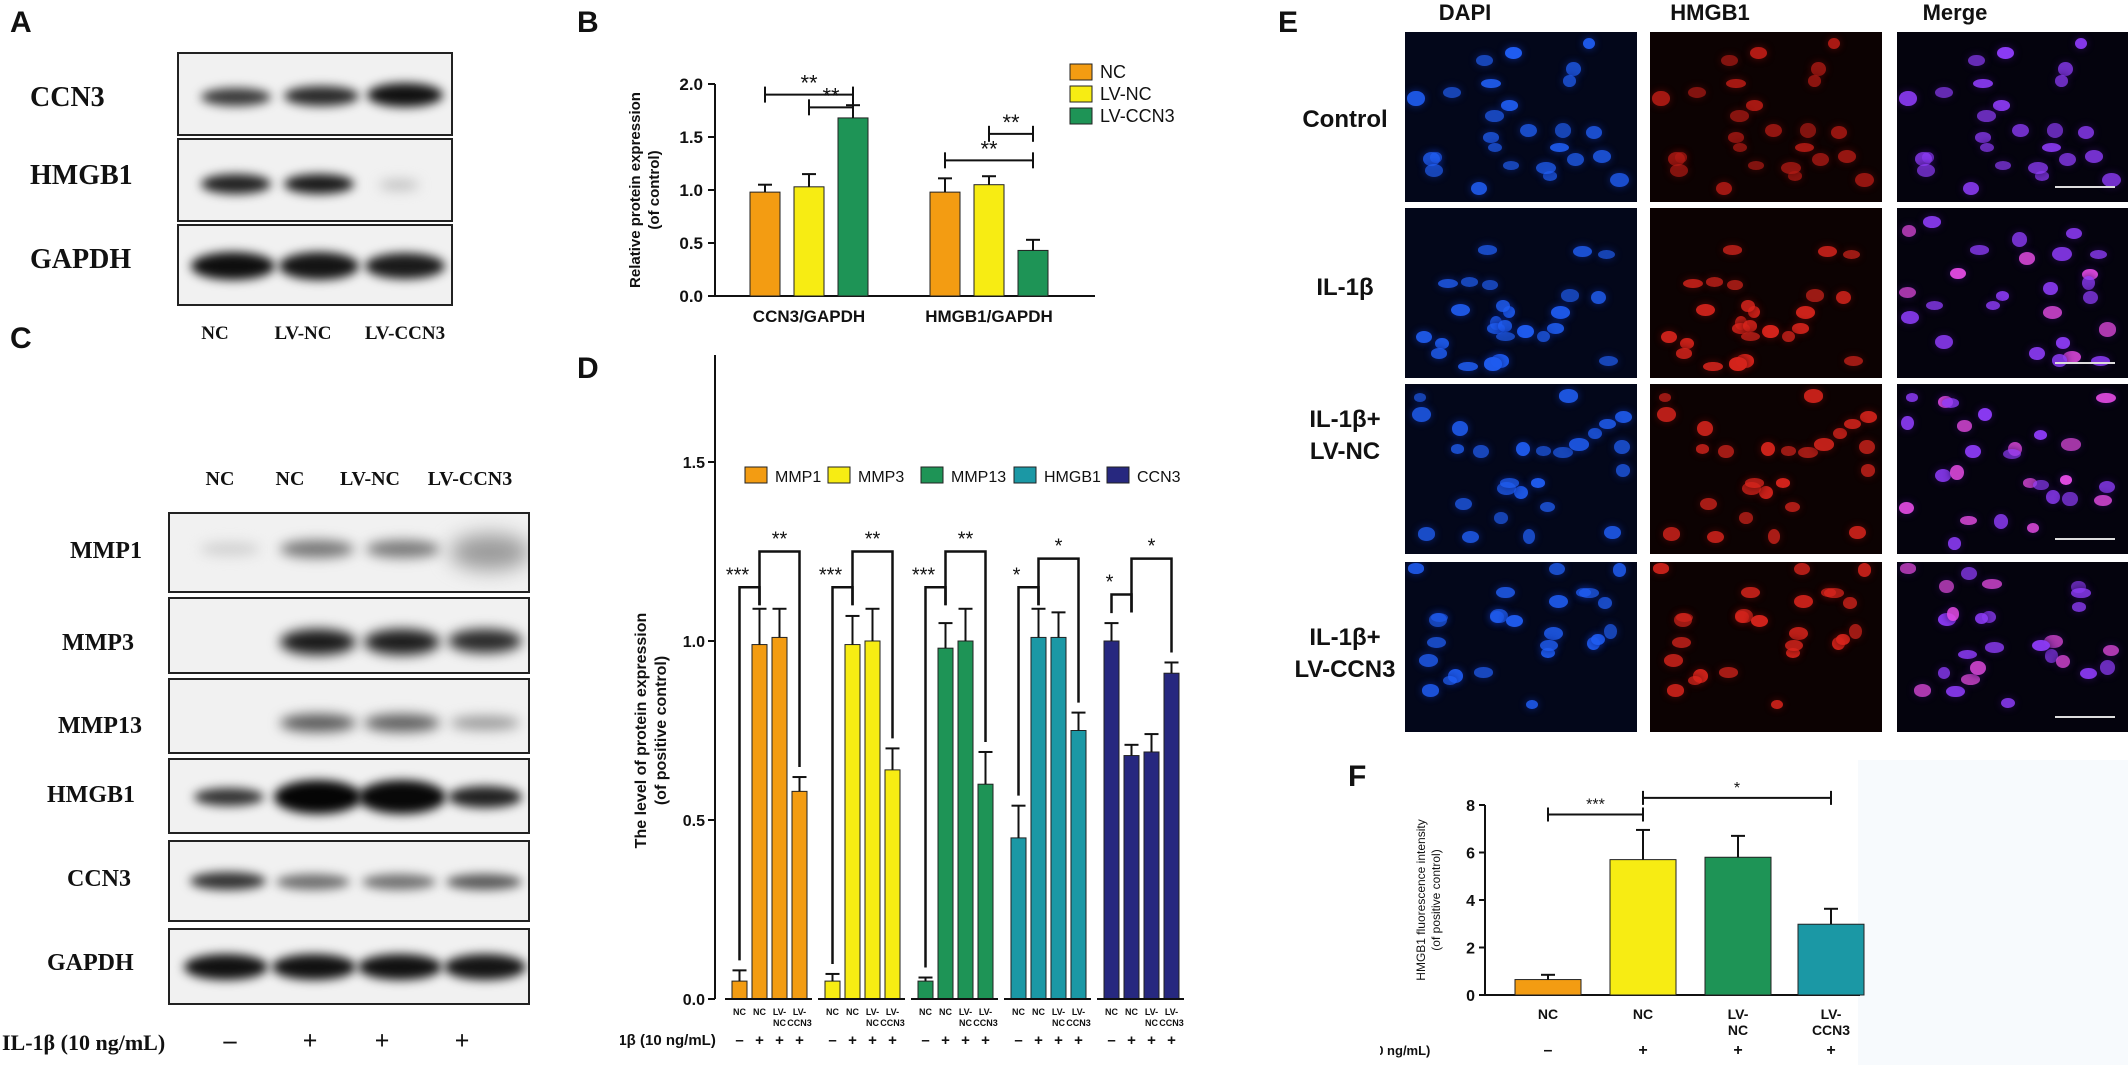 This screenshot has width=2128, height=1065. What do you see at coordinates (1710, 12) in the screenshot?
I see `if-col-hmgb1: HMGB1` at bounding box center [1710, 12].